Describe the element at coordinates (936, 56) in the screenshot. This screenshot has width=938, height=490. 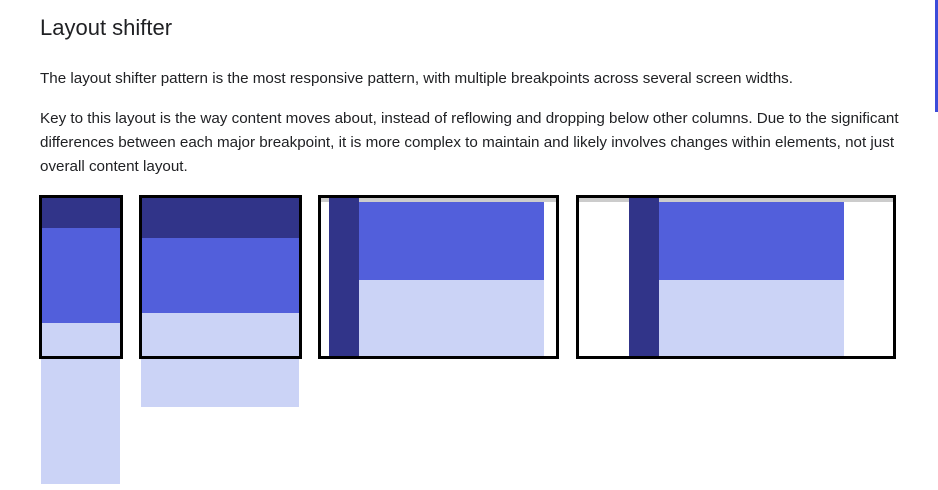
I see `scroll-indicator` at that location.